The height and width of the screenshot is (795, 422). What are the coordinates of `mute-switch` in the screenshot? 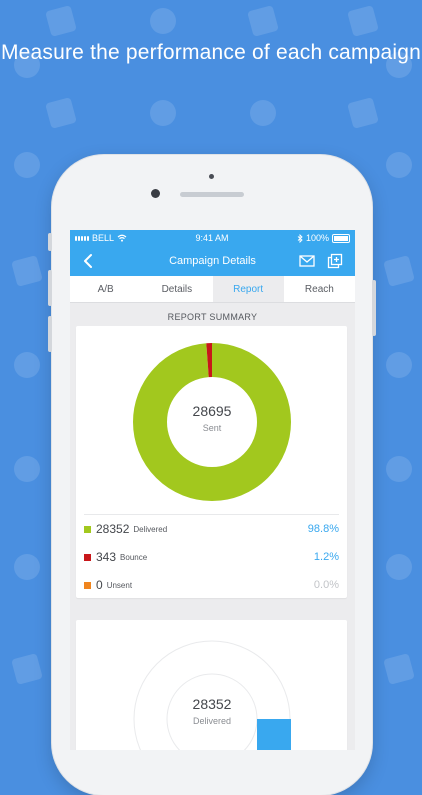 It's located at (50, 242).